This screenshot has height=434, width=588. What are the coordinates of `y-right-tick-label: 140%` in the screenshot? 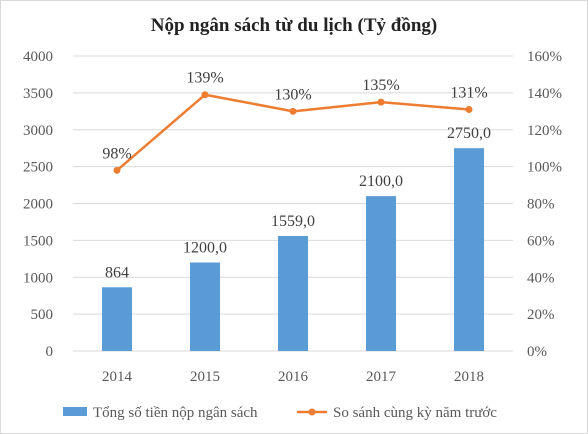 It's located at (544, 94).